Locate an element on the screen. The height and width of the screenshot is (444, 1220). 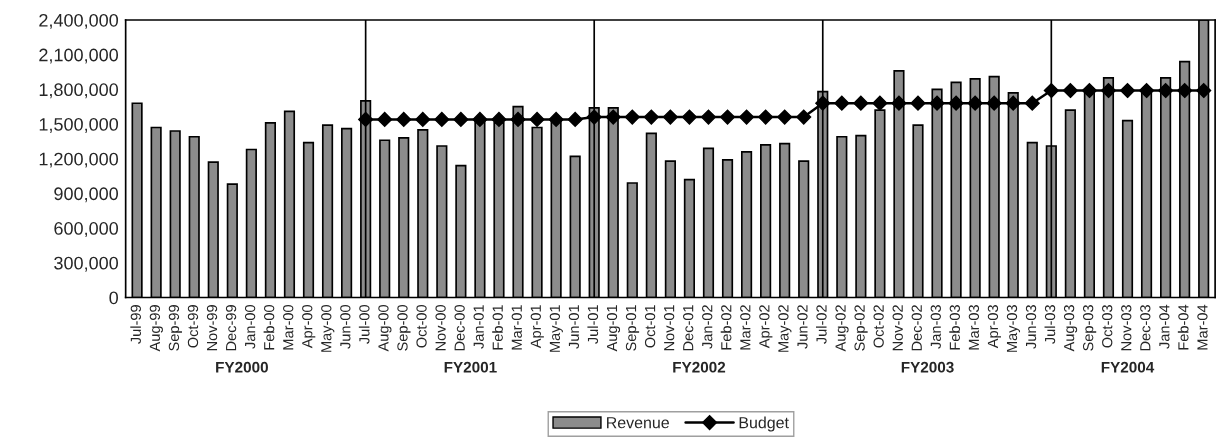
text: FY2000 is located at coordinates (242, 367).